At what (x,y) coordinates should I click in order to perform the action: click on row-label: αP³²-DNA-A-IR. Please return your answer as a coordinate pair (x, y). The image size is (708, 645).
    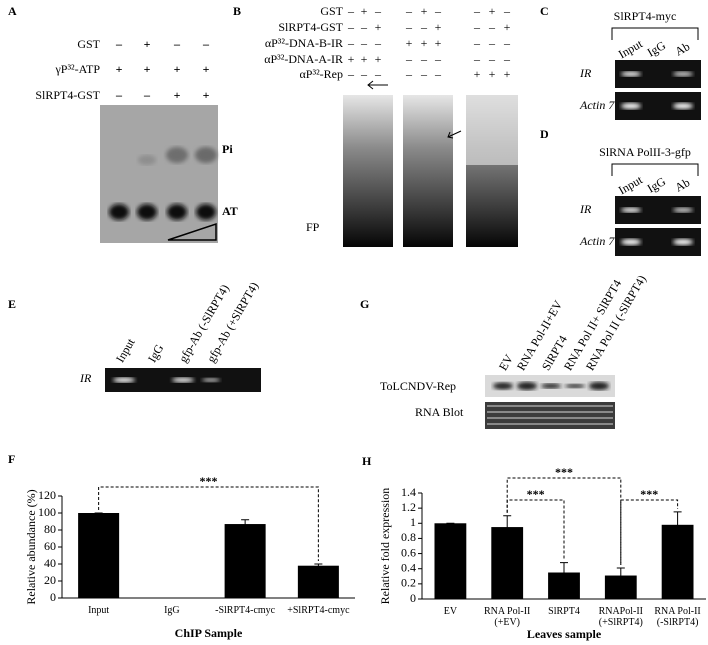
    Looking at the image, I should click on (303, 59).